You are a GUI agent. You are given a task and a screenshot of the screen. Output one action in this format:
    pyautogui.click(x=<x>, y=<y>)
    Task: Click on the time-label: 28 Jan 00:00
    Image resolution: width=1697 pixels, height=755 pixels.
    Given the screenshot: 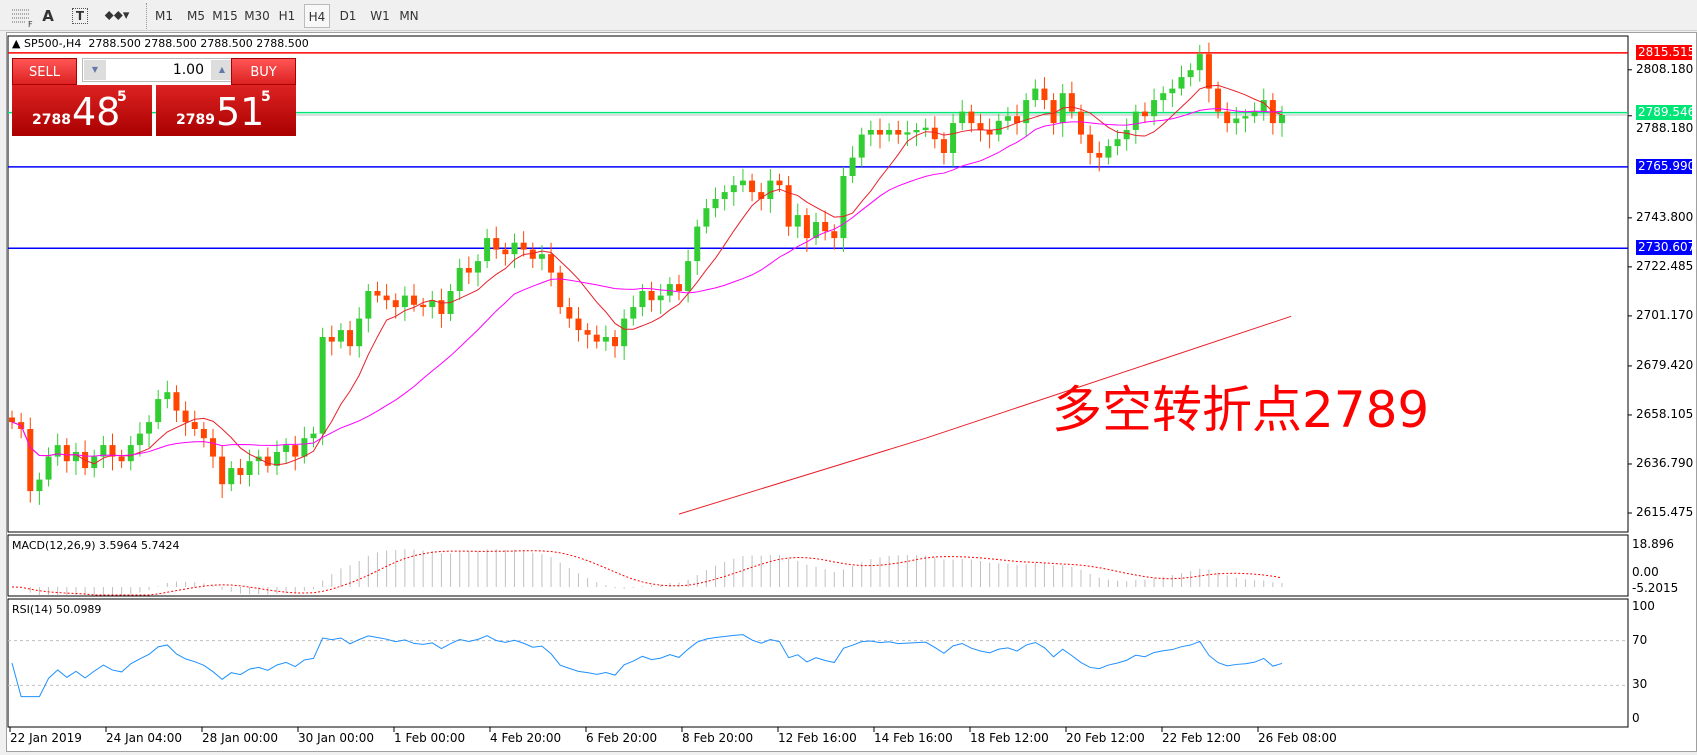 What is the action you would take?
    pyautogui.click(x=240, y=738)
    